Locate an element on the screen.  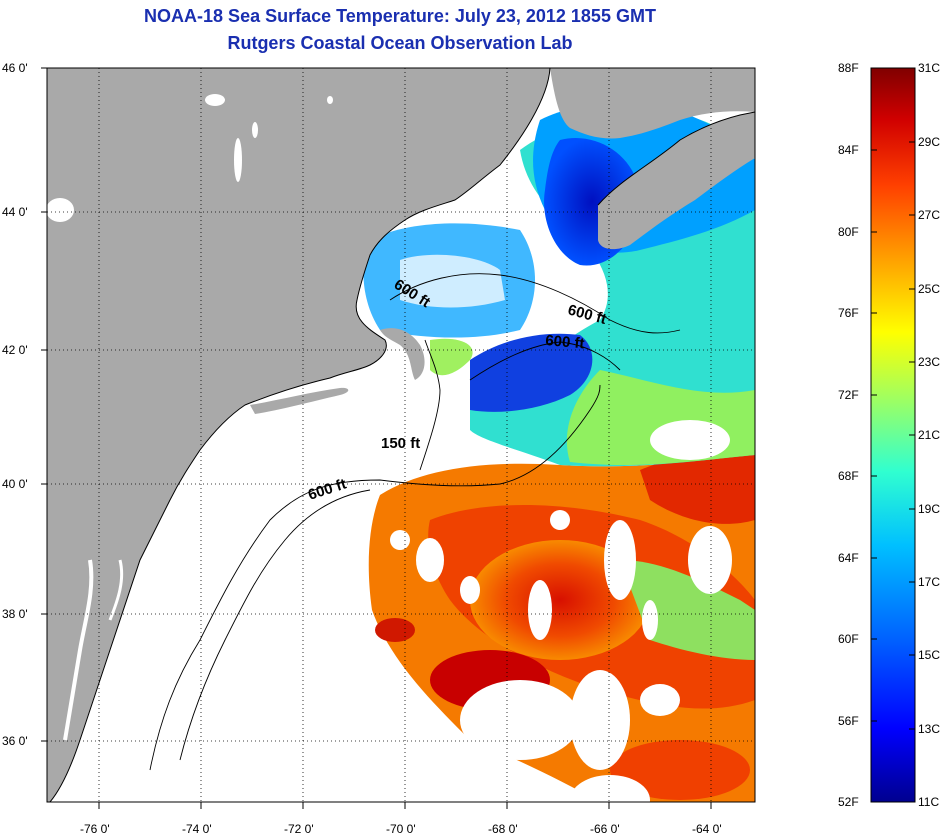
contour-600ft-gulf is located at coordinates (535, 303).